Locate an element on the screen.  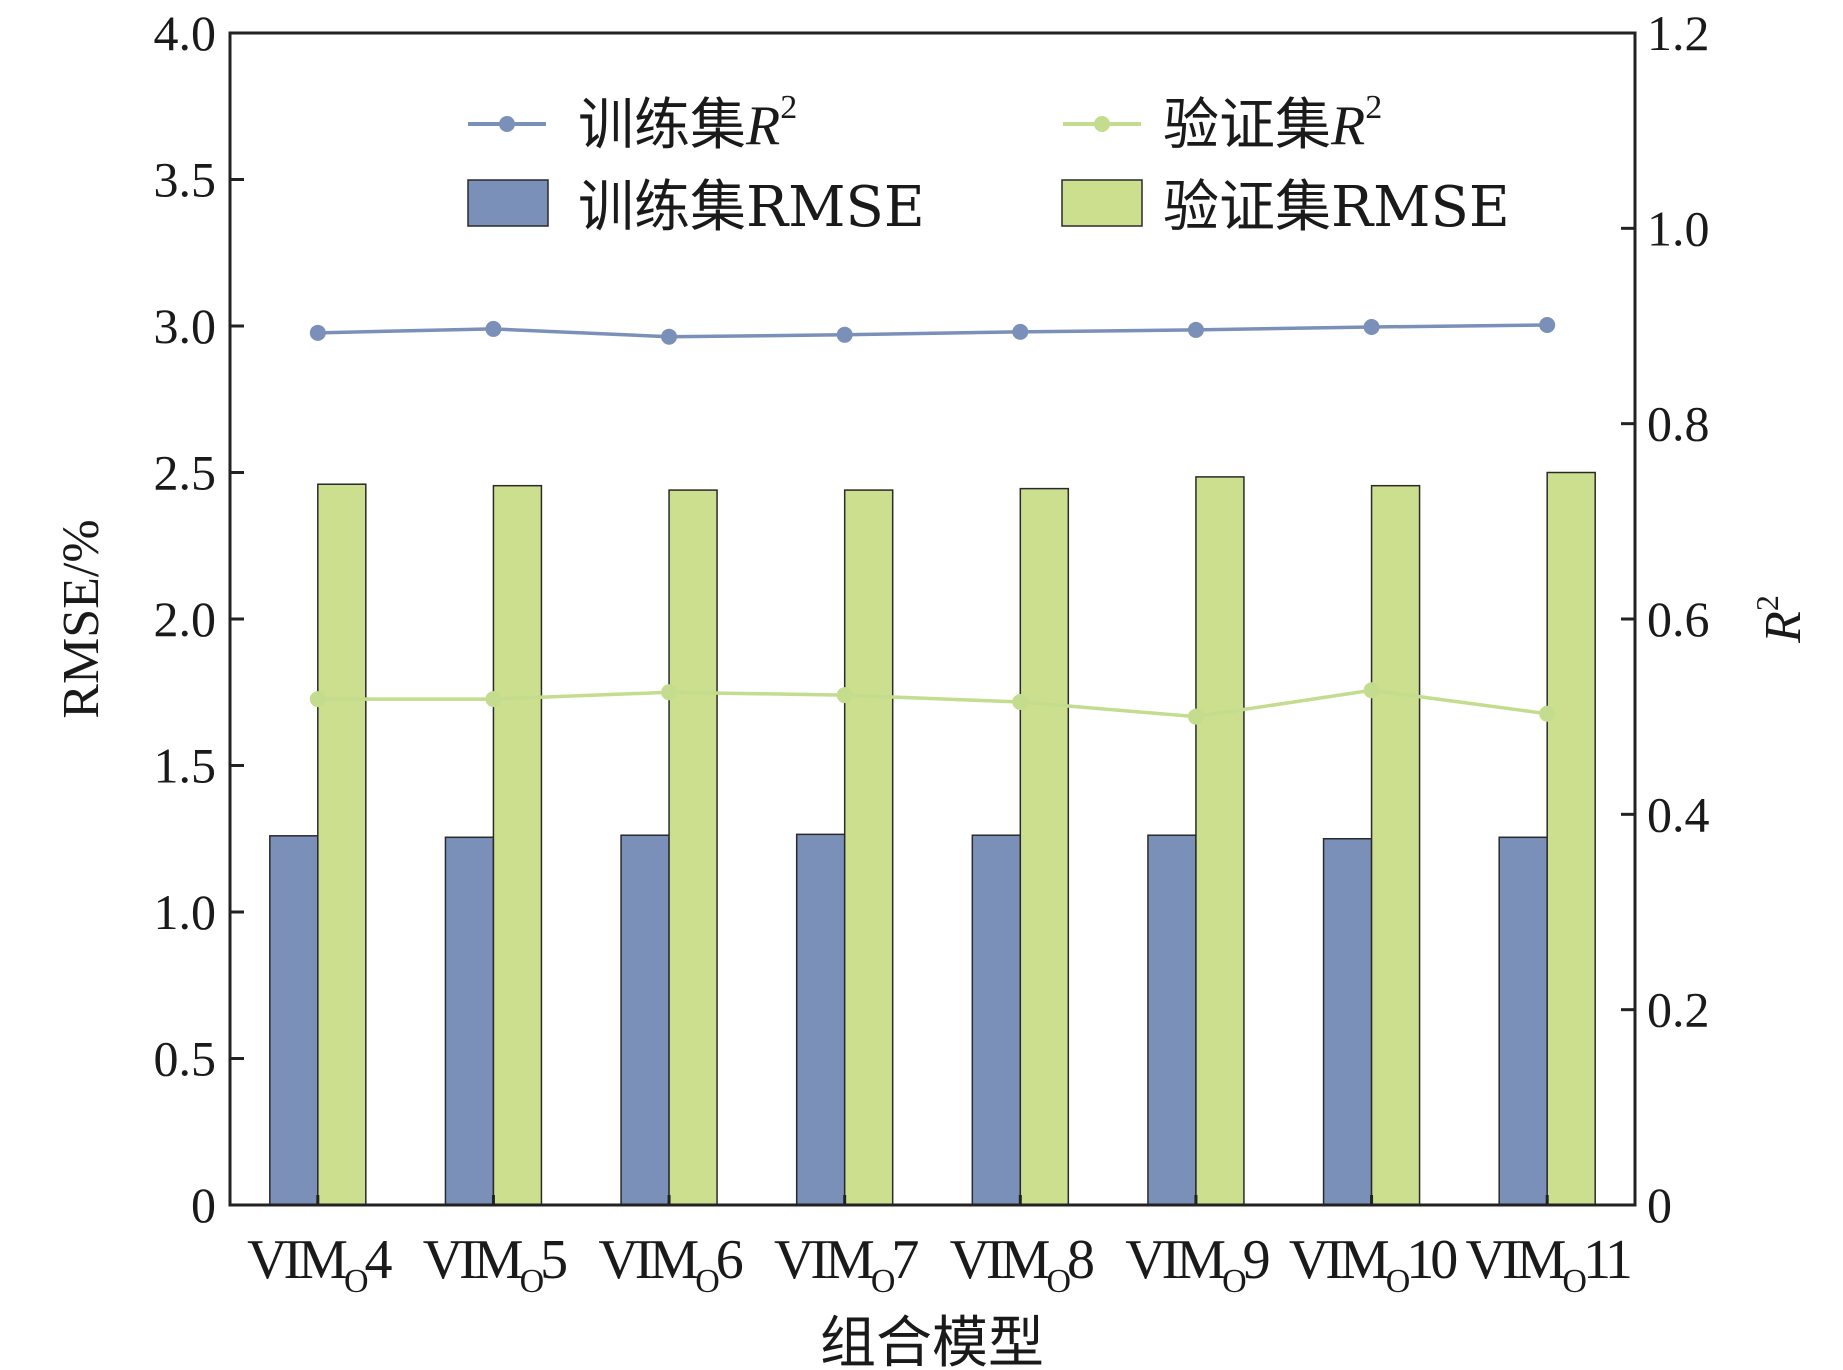
category-label-4: VIMO8 is located at coordinates (1021, 1264).